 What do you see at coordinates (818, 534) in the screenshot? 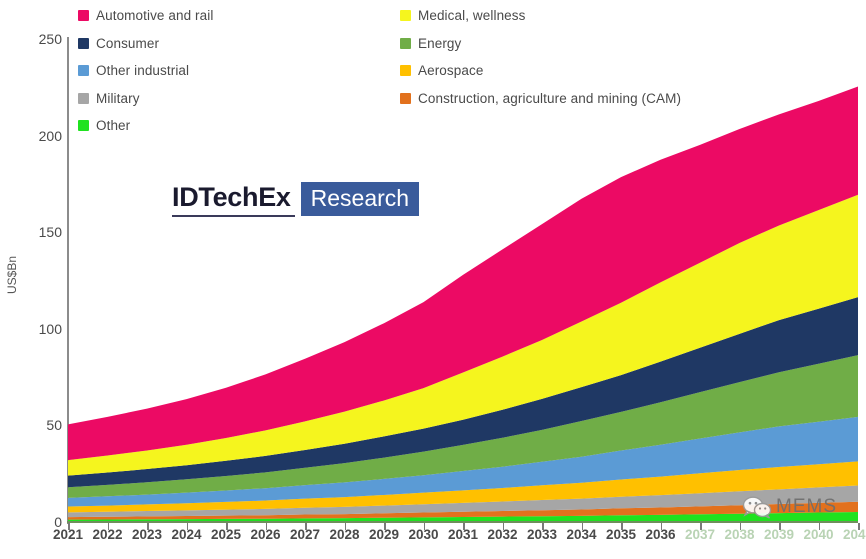
I see `x-tick-label: 2040` at bounding box center [818, 534].